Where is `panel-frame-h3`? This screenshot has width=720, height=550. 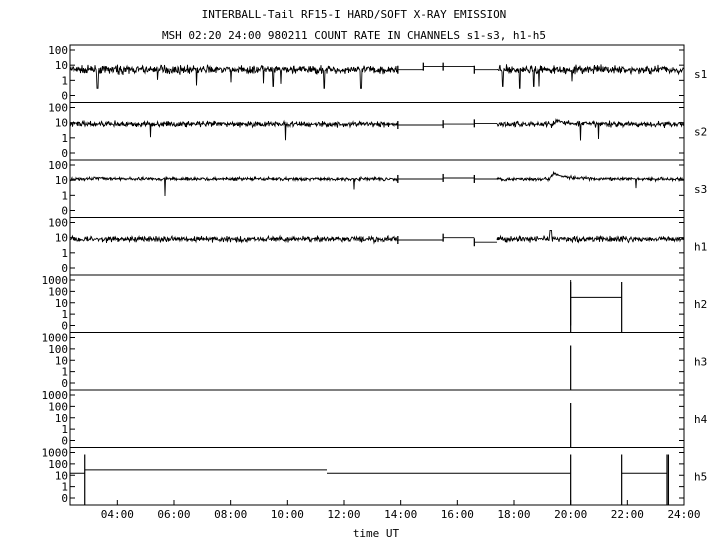 panel-frame-h3 is located at coordinates (377, 361).